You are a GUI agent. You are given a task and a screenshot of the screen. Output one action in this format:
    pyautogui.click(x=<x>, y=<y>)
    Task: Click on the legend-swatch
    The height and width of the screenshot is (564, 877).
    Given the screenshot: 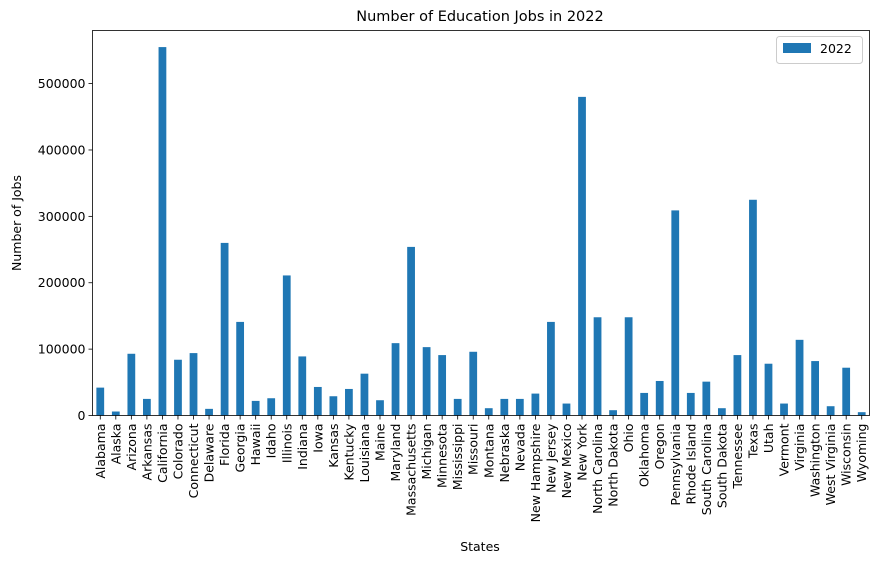 What is the action you would take?
    pyautogui.click(x=797, y=48)
    